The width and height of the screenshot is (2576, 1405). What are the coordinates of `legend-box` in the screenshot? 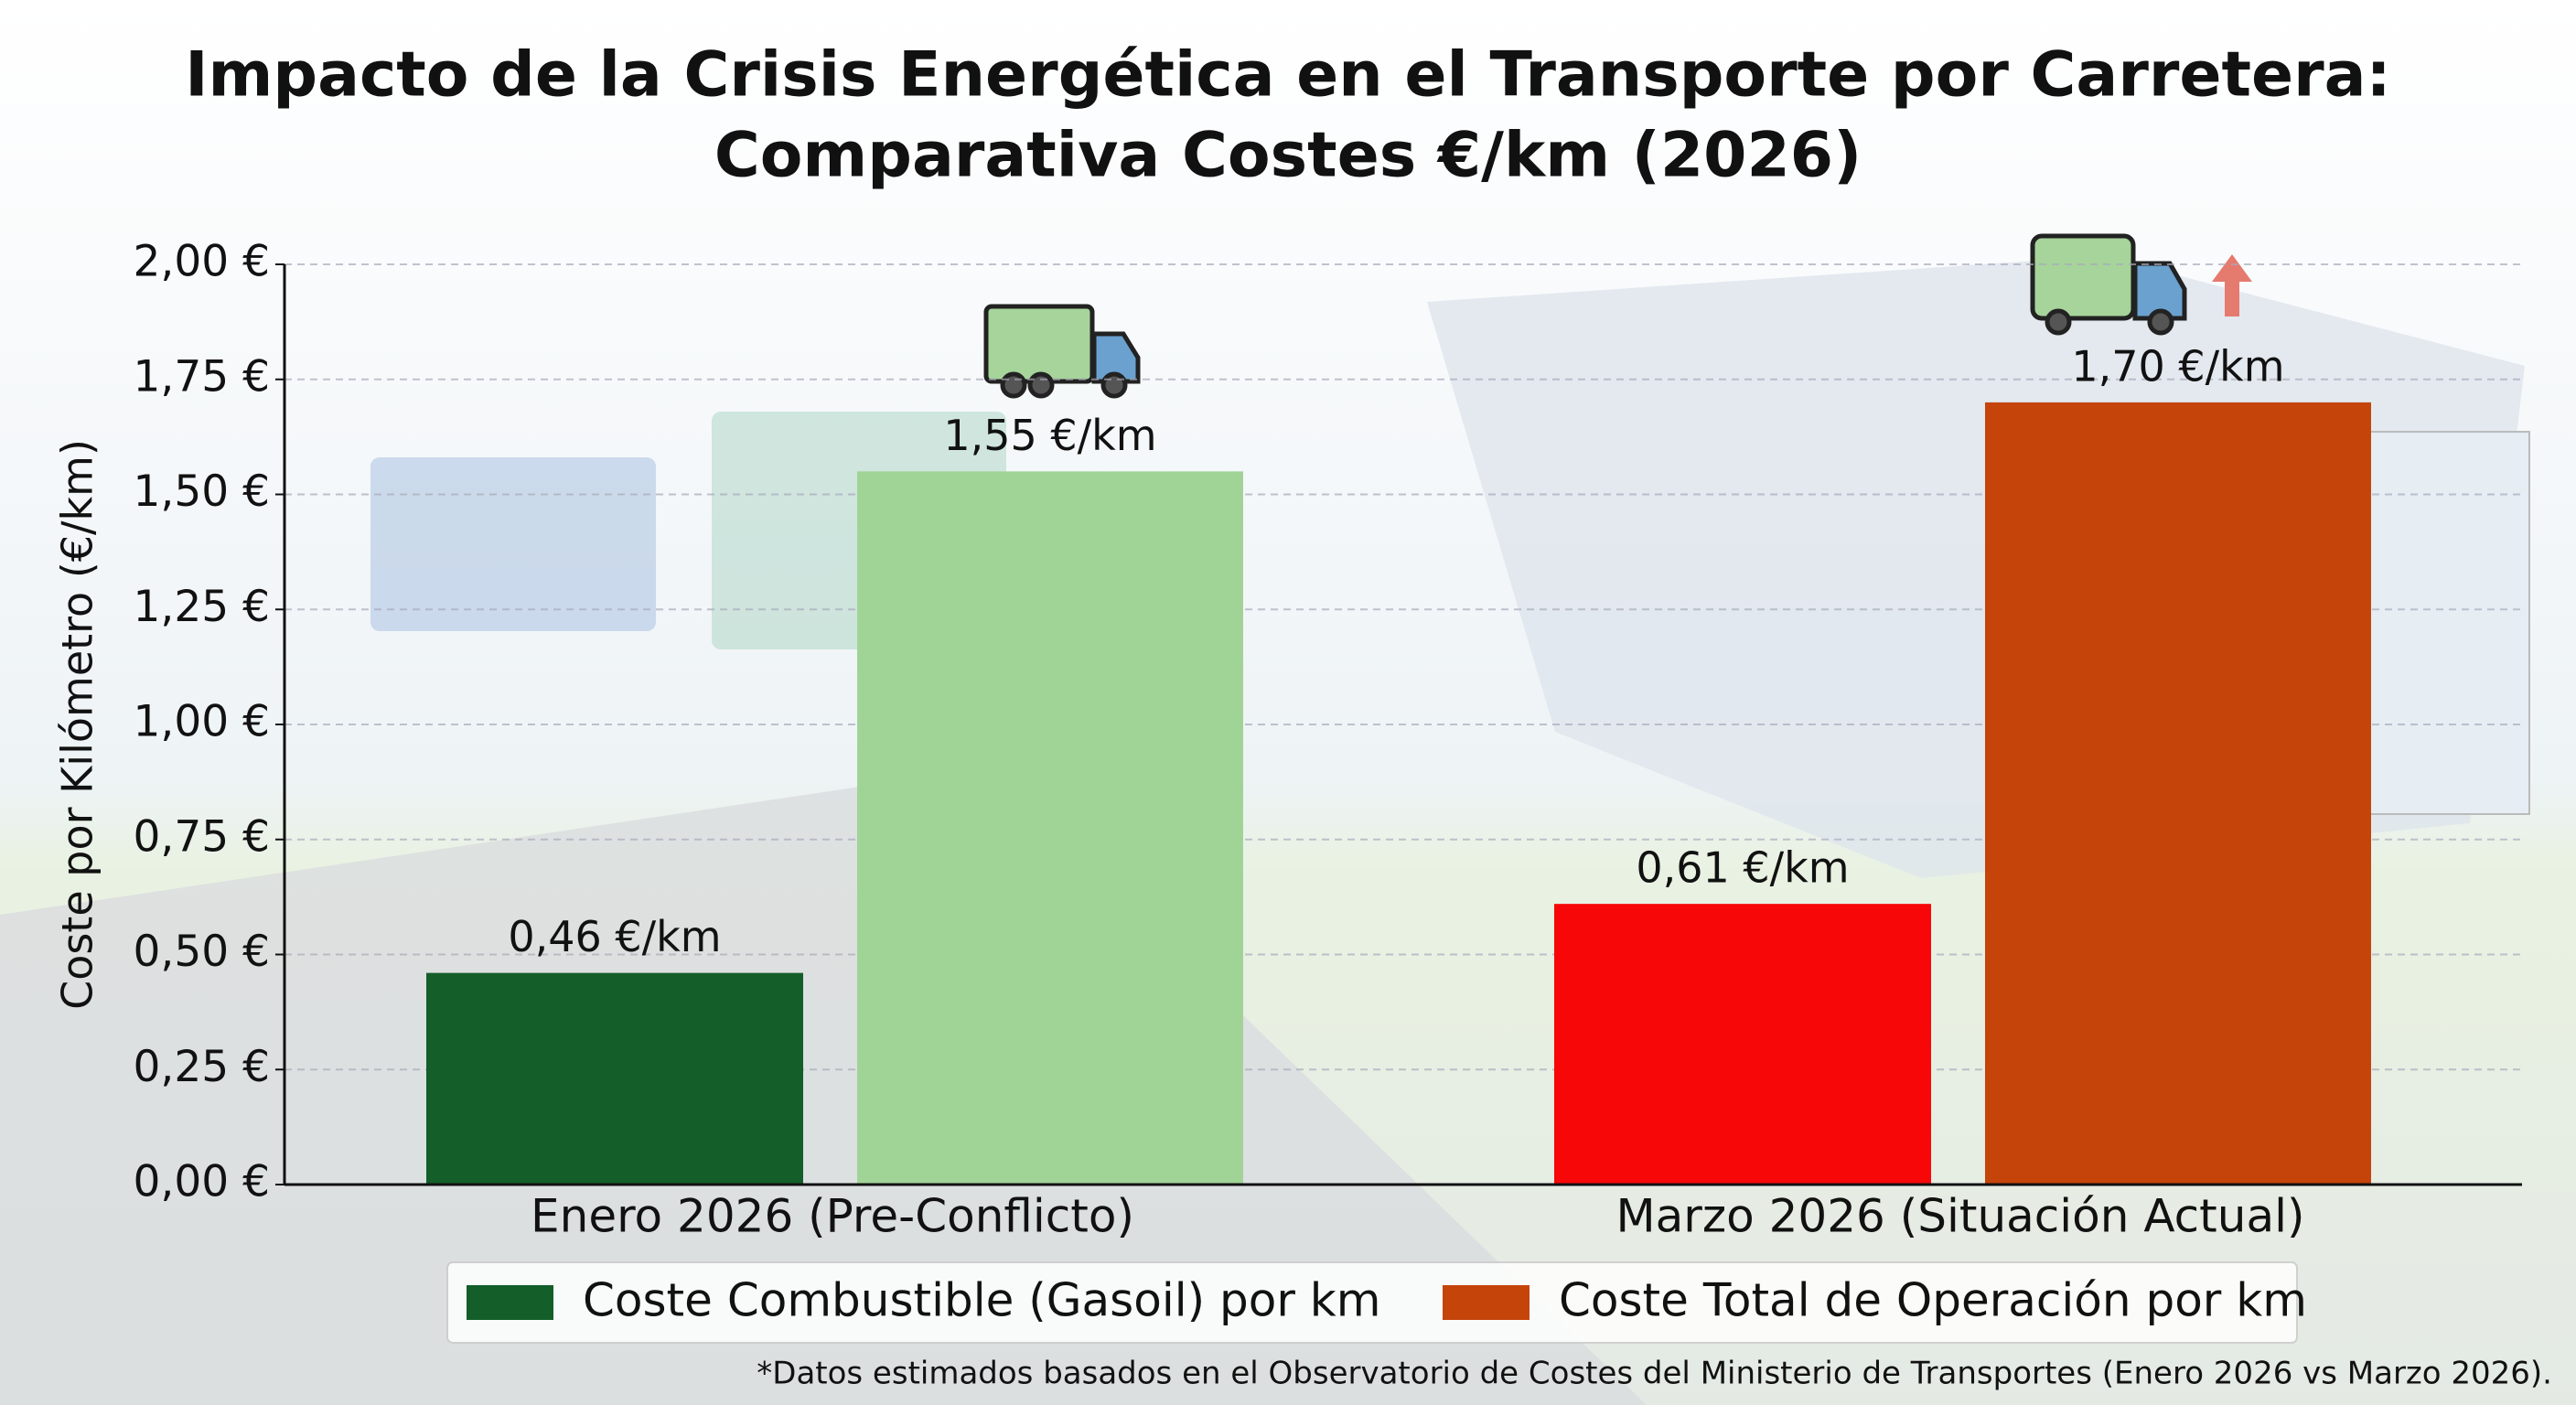 It's located at (1372, 1302).